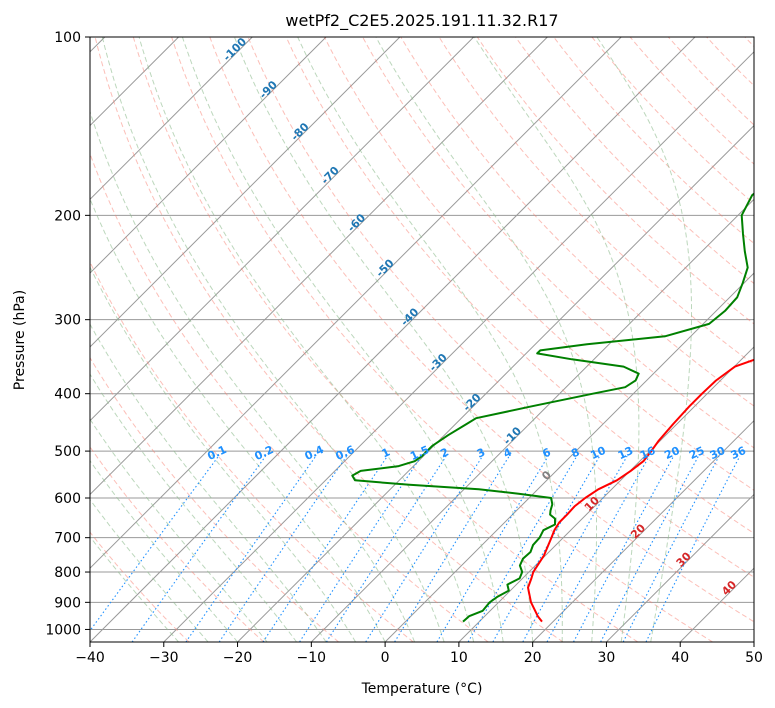 This screenshot has height=708, width=775. What do you see at coordinates (20, 340) in the screenshot?
I see `y-axis-label: Pressure (hPa)` at bounding box center [20, 340].